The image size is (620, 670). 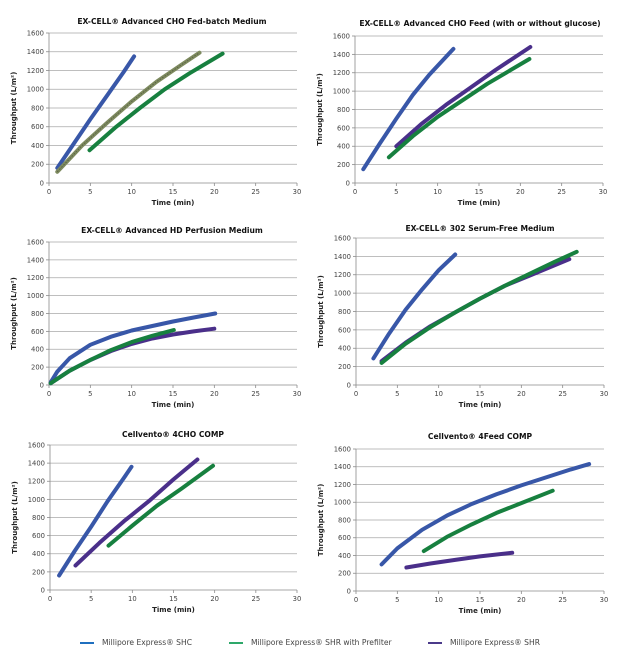 I want to click on legend-label: Millipore Express® SHR, so click(x=495, y=642).